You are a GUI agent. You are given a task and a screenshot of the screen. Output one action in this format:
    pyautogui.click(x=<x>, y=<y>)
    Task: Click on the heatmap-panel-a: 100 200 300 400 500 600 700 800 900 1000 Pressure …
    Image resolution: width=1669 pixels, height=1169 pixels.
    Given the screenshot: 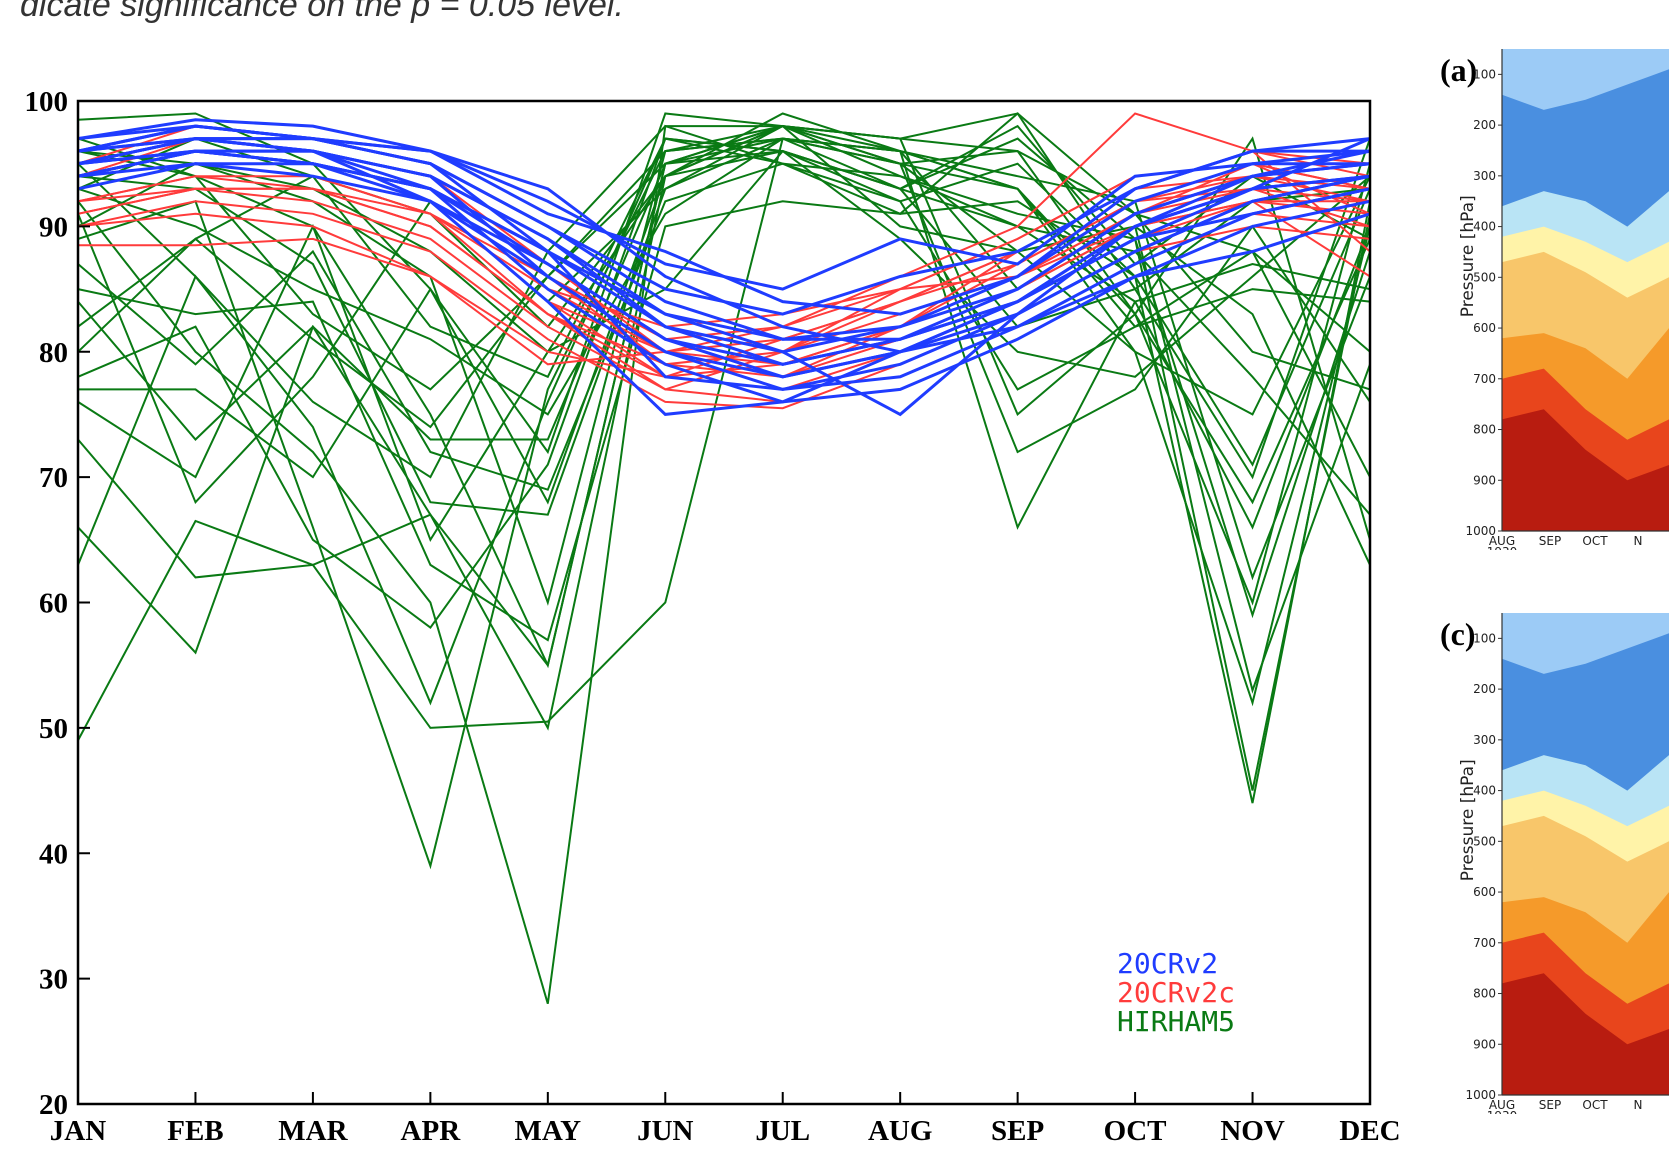 What is the action you would take?
    pyautogui.click(x=1563, y=299)
    